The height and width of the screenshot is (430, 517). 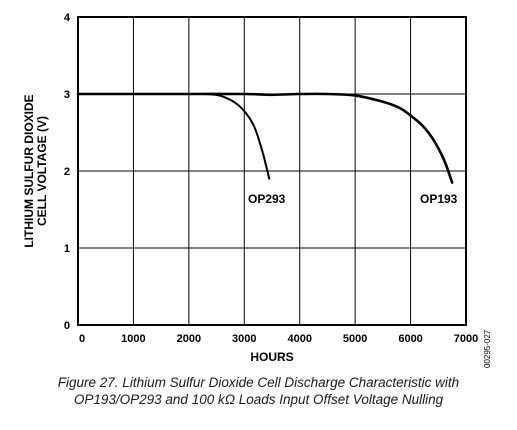 What do you see at coordinates (133, 339) in the screenshot?
I see `x-tick-label: 1000` at bounding box center [133, 339].